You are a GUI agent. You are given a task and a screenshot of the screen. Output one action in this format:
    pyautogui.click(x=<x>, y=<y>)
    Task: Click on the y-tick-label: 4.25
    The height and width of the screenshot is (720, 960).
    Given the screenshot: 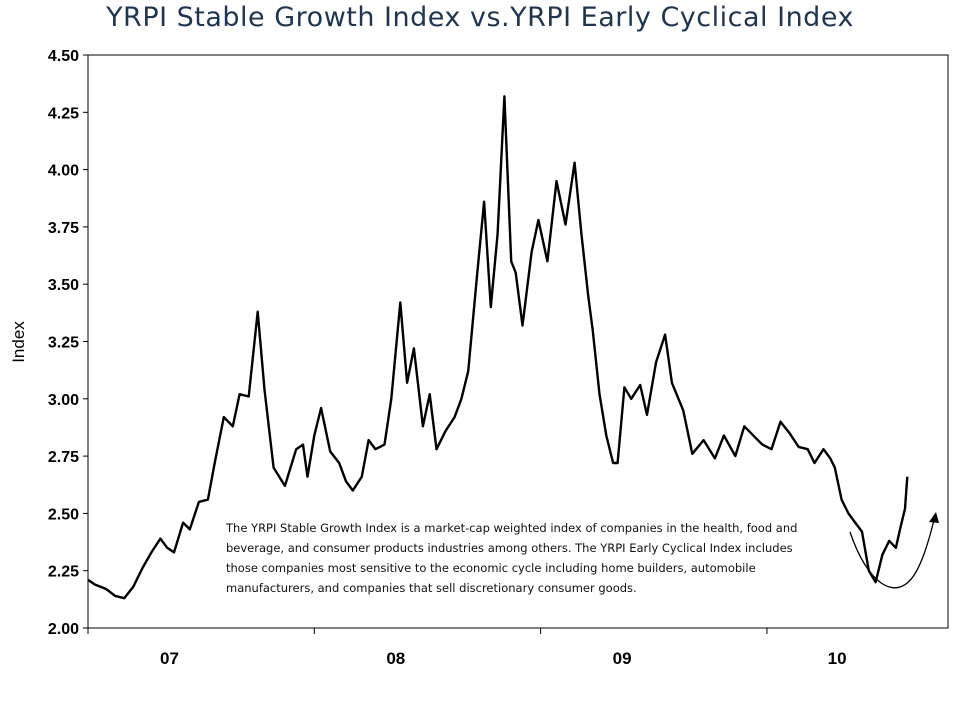 What is the action you would take?
    pyautogui.click(x=63, y=113)
    